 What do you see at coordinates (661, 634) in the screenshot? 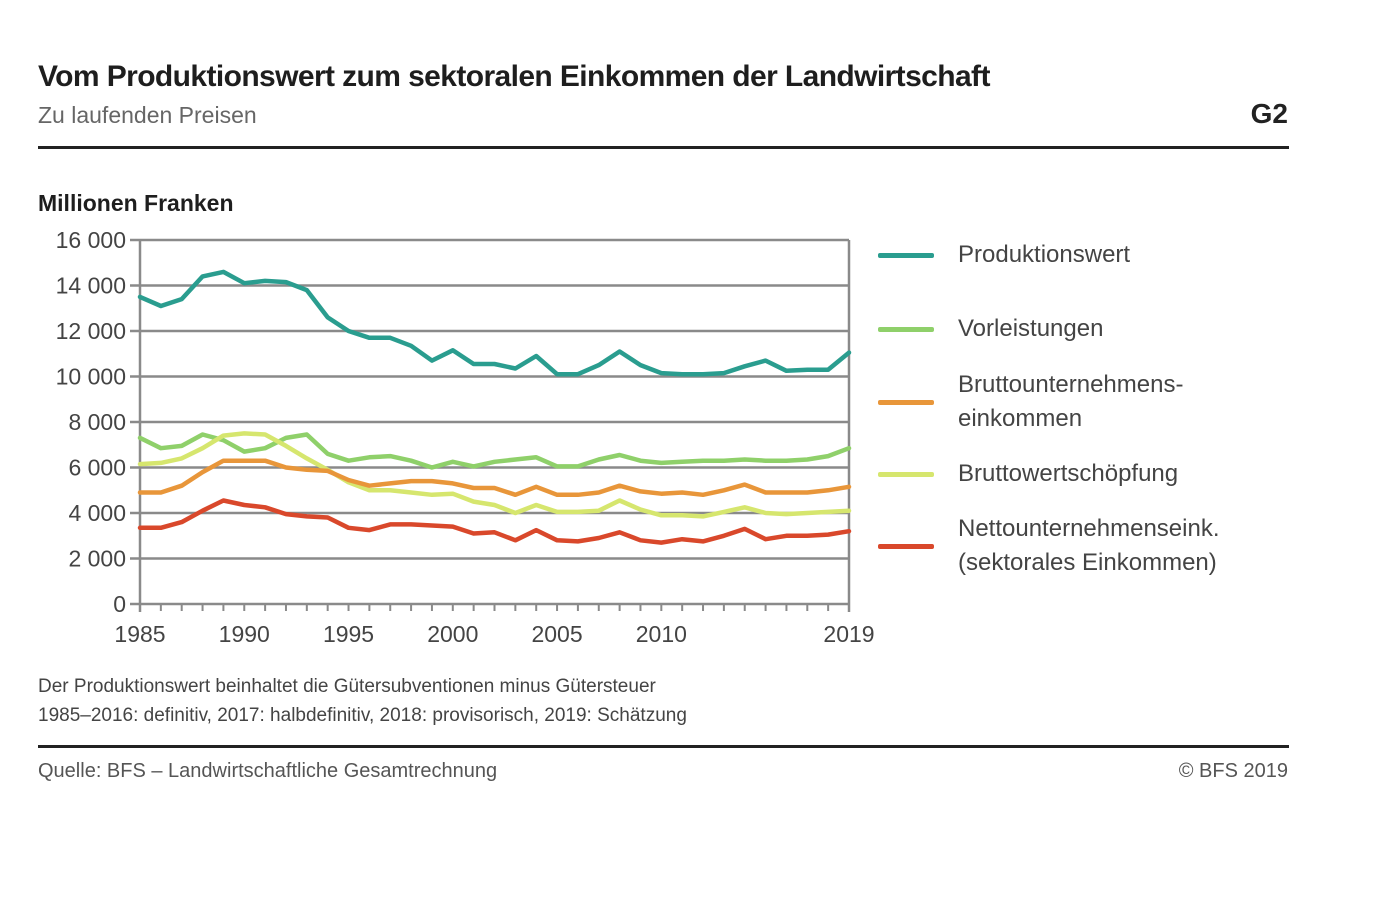
I see `x-tick-label: 2010` at bounding box center [661, 634].